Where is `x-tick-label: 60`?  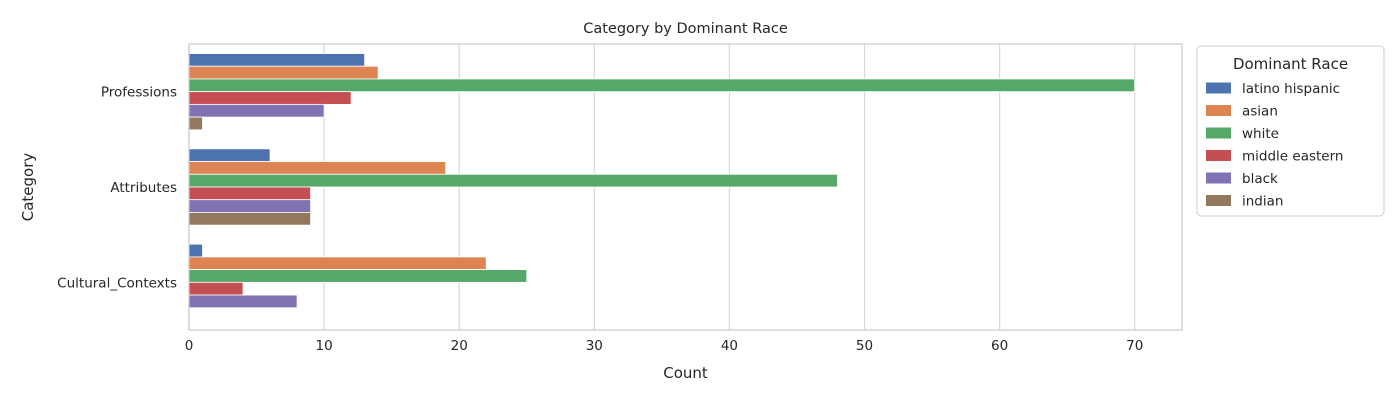 x-tick-label: 60 is located at coordinates (999, 346).